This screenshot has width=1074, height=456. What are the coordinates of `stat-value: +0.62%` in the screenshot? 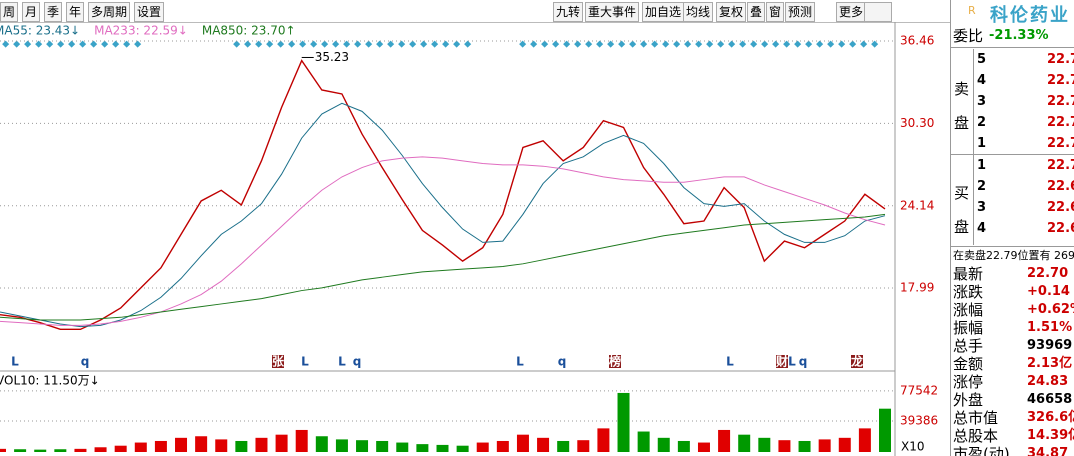 It's located at (1050, 309).